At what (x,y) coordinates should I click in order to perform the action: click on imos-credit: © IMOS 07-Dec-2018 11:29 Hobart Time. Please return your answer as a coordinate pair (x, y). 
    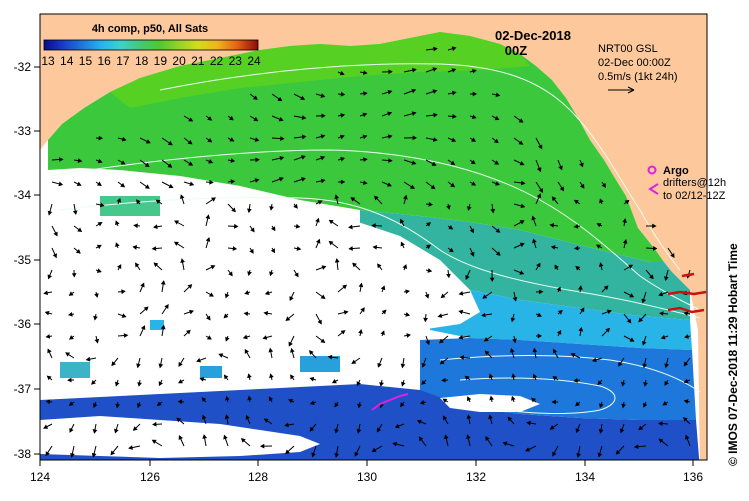
    Looking at the image, I should click on (733, 354).